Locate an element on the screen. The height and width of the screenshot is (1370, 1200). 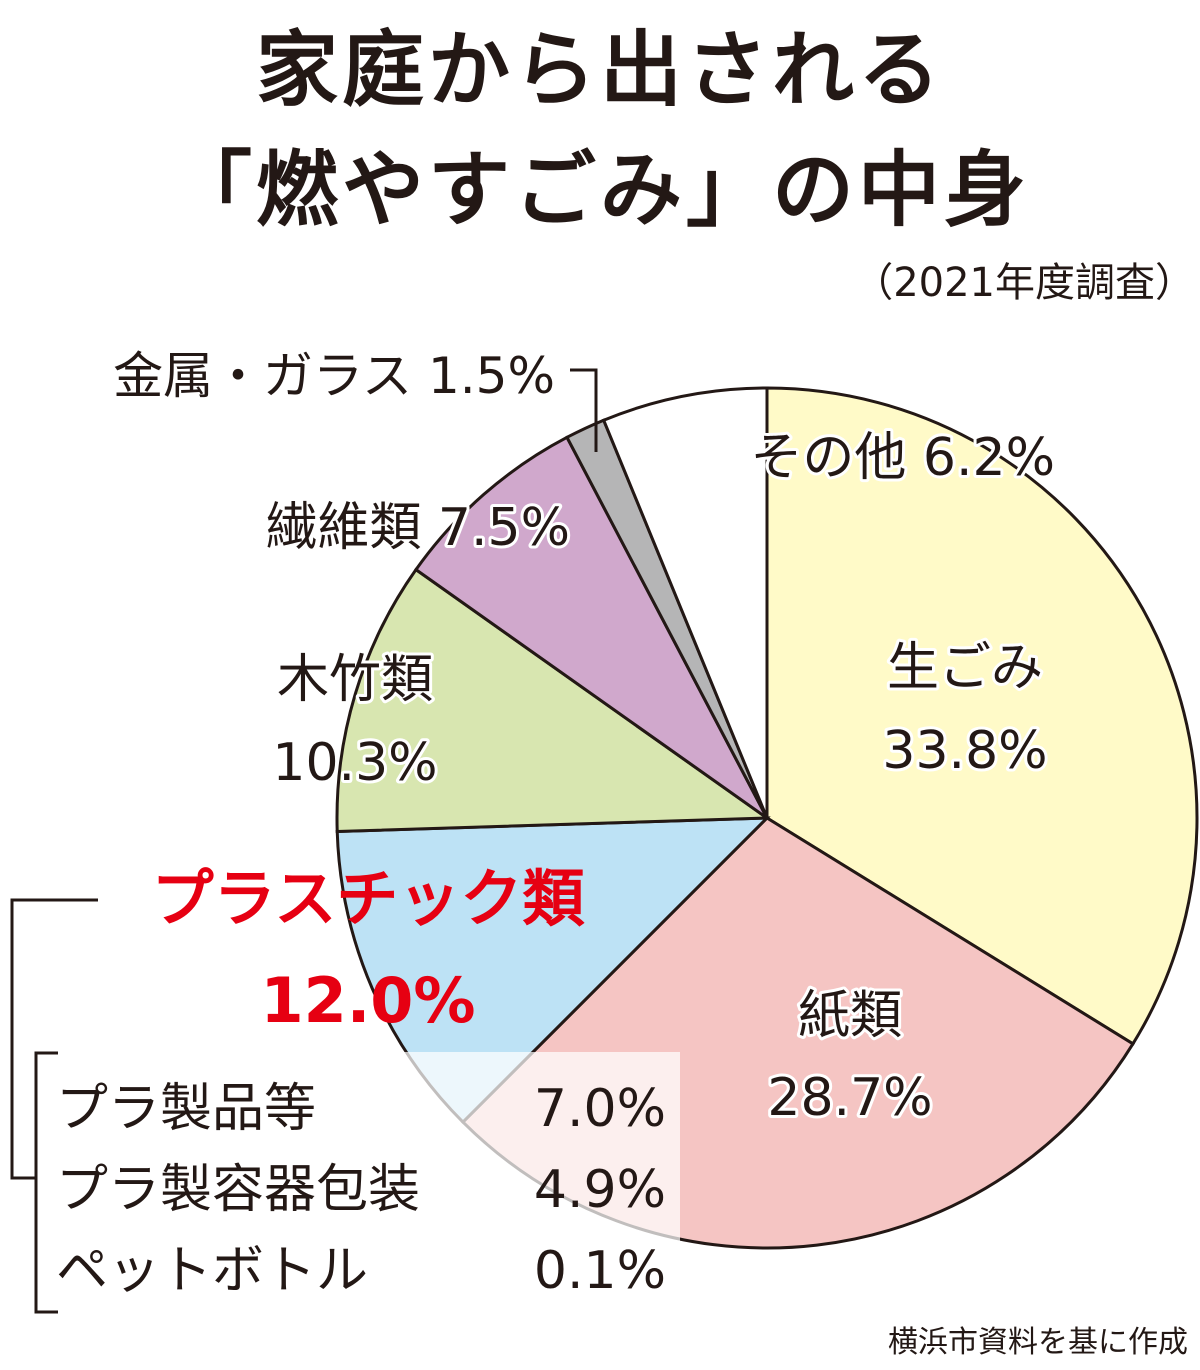
pie-slice-textile is located at coordinates (591, 627).